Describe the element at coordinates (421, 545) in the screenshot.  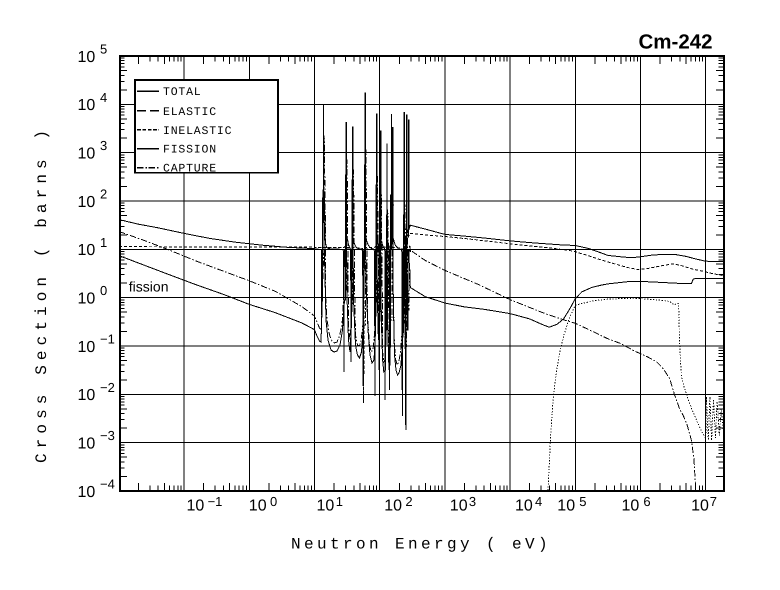
I see `svg-text: Neutron Energy ( eV)` at that location.